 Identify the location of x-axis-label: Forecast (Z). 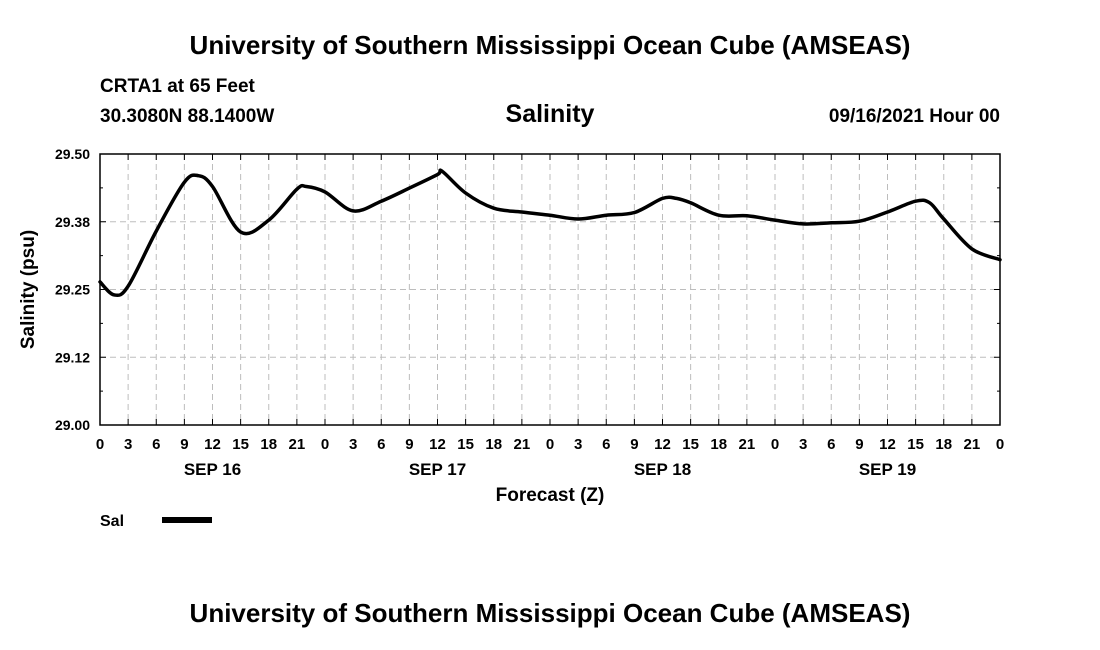
(550, 495).